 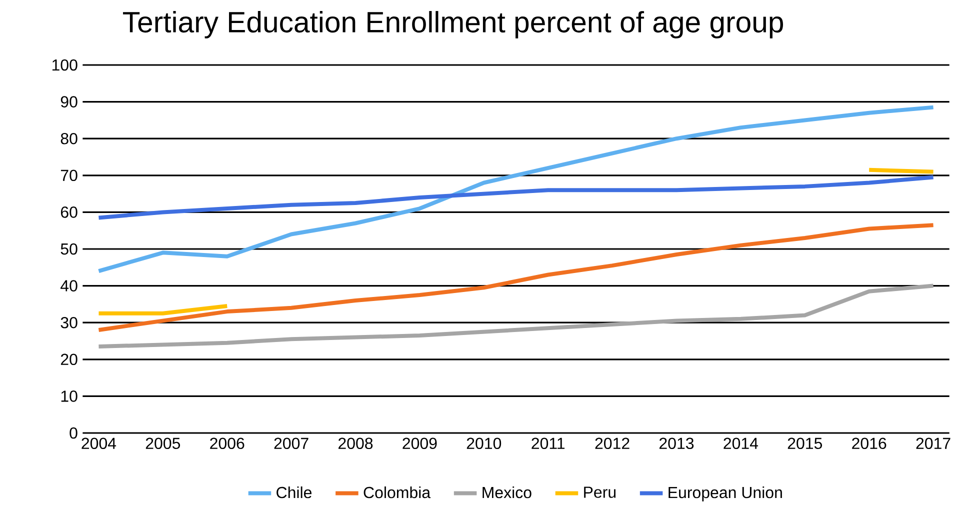 I want to click on legend-label: Peru, so click(x=600, y=492).